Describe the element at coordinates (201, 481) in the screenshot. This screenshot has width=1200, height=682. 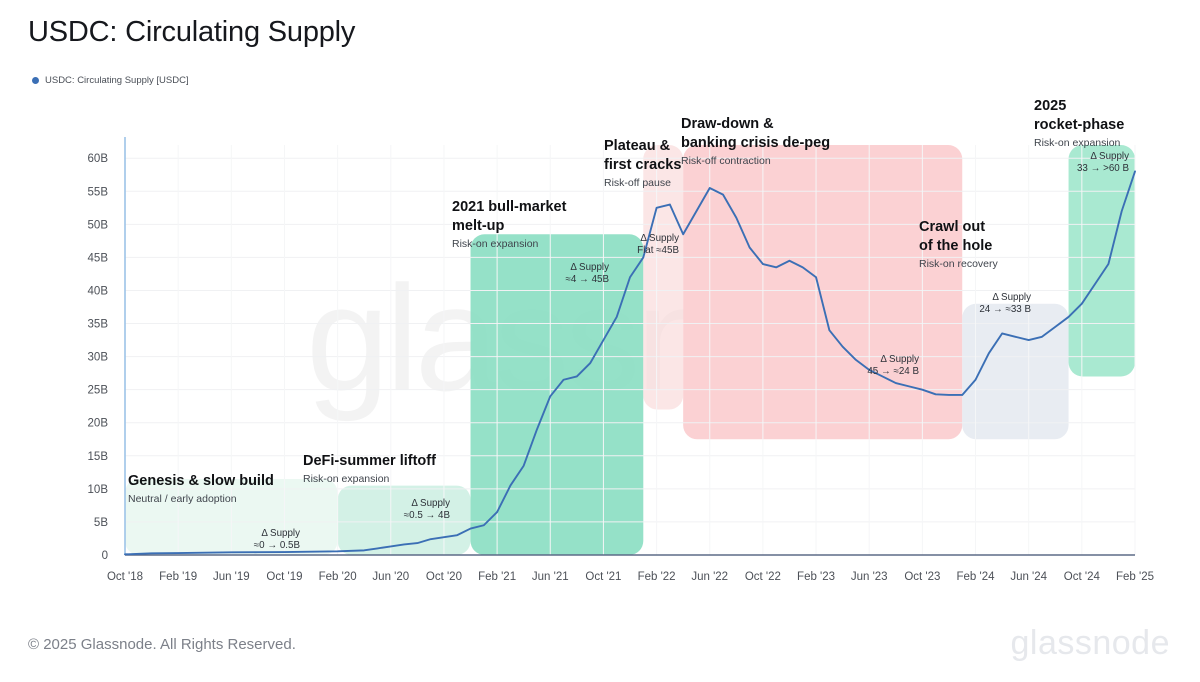
I see `phase-title: Genesis & slow build` at that location.